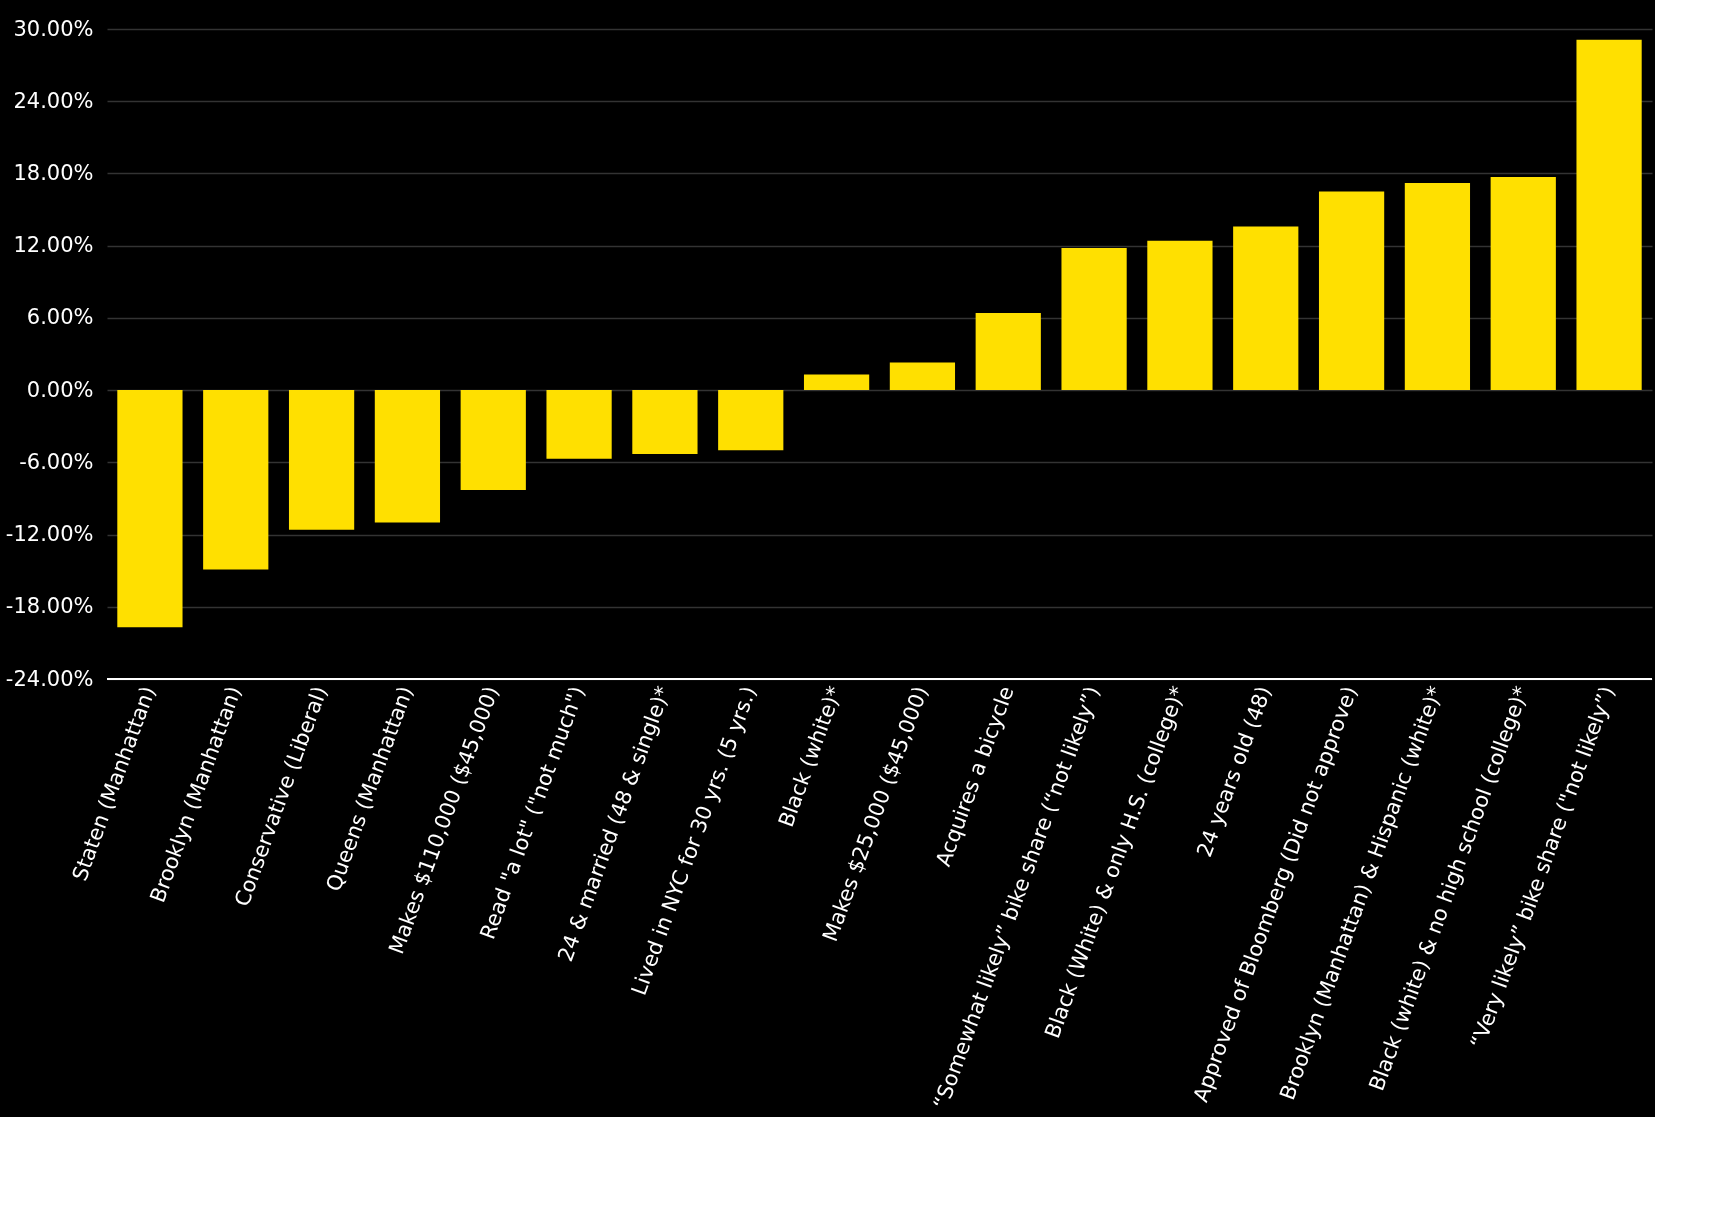 The width and height of the screenshot is (1709, 1215). I want to click on y-tick-label: 30.00%, so click(53, 28).